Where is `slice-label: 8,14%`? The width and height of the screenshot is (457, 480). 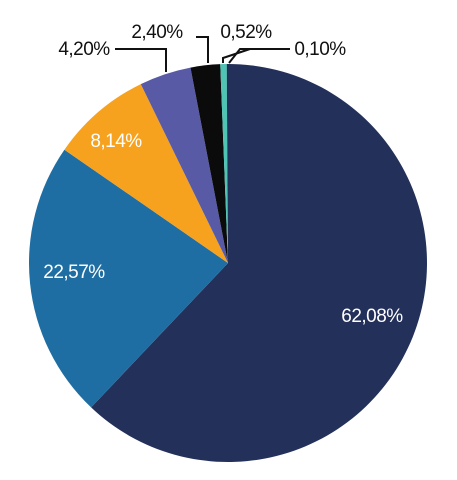 slice-label: 8,14% is located at coordinates (116, 141).